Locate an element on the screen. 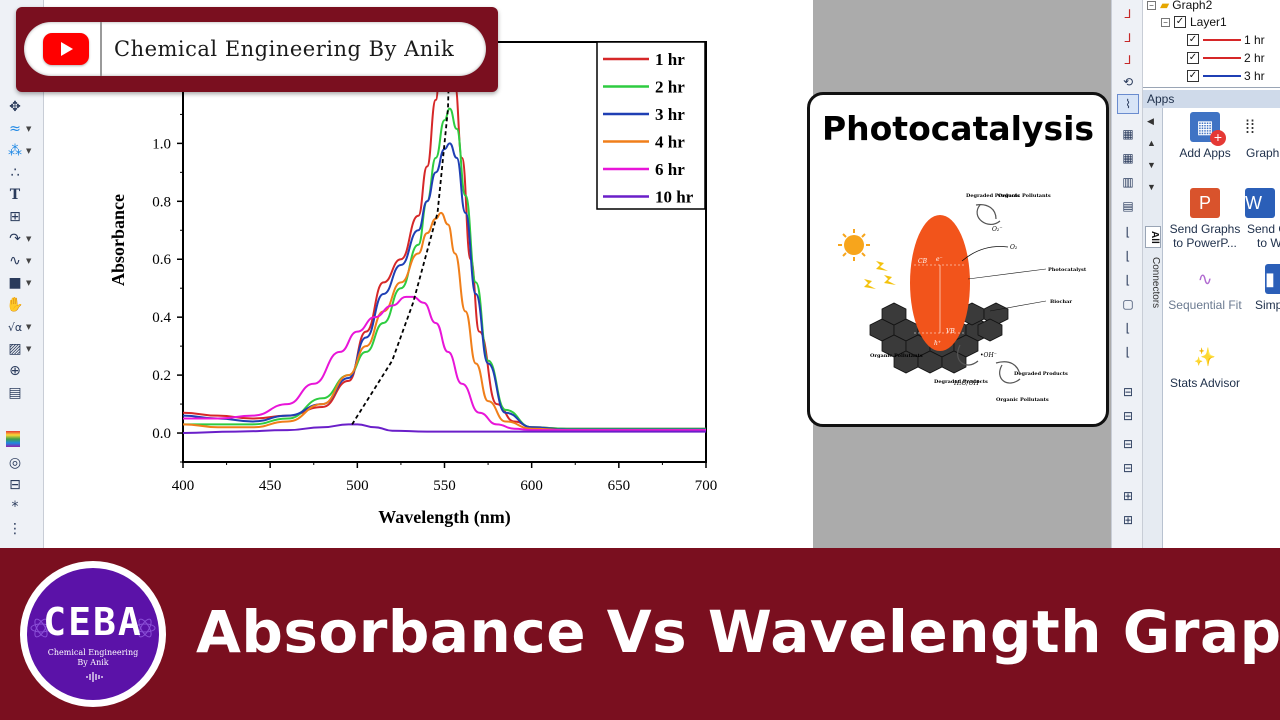 This screenshot has width=1280, height=720. line-tool-icon: ∿ ▼ is located at coordinates (20, 261).